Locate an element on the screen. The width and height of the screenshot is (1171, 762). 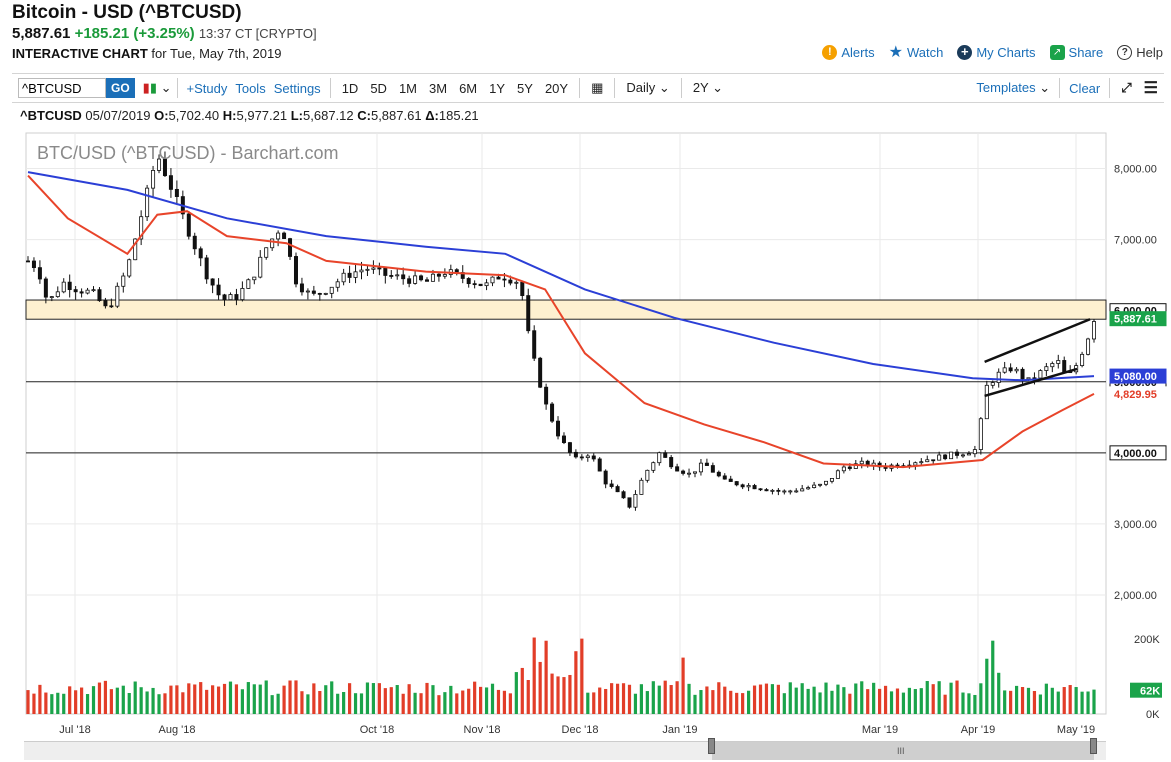
x-tick-label: Aug '18 is located at coordinates (177, 730).